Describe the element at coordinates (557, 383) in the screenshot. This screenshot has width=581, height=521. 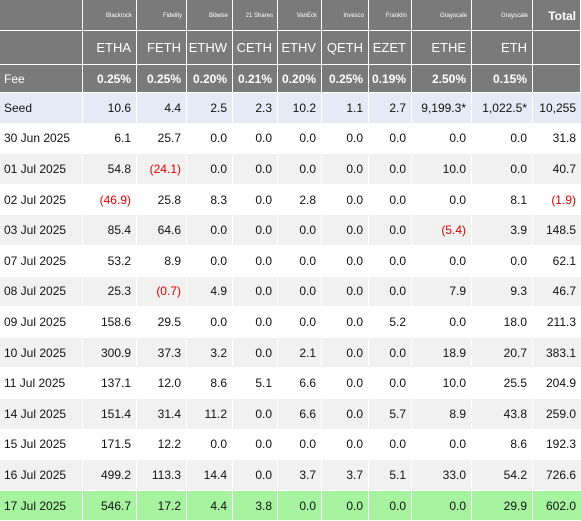
I see `total-cell: 204.9` at that location.